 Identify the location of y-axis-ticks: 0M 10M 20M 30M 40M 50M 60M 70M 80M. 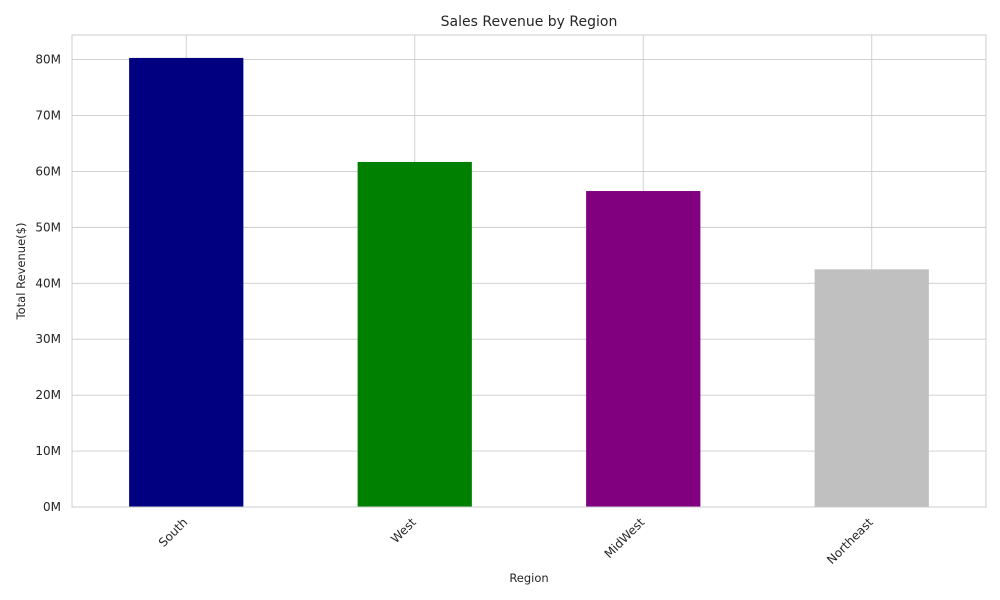
(48, 283).